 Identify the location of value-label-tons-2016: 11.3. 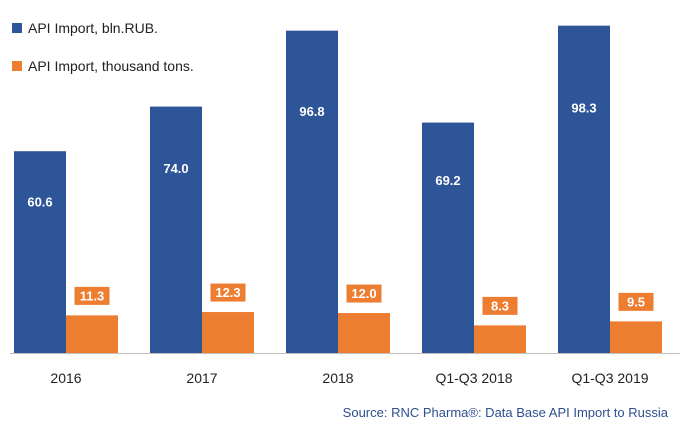
(92, 295).